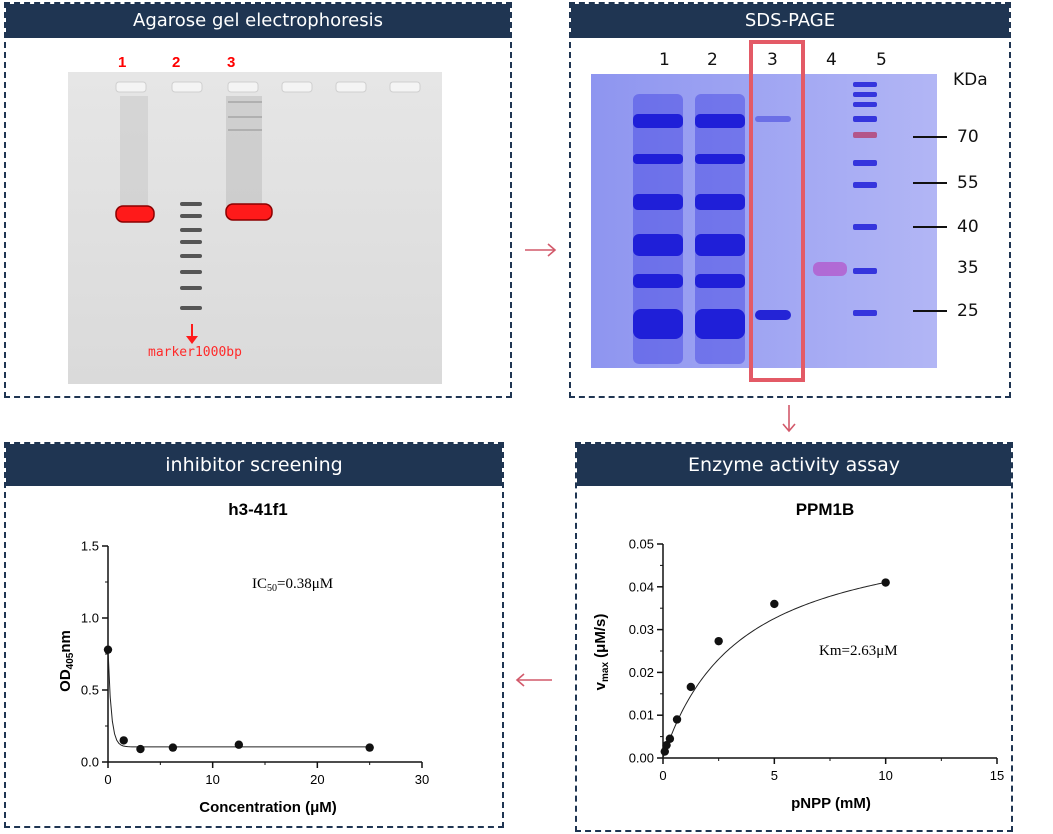 The height and width of the screenshot is (834, 1053). Describe the element at coordinates (90, 762) in the screenshot. I see `inhibitor-y-tick-label: 0.0` at that location.